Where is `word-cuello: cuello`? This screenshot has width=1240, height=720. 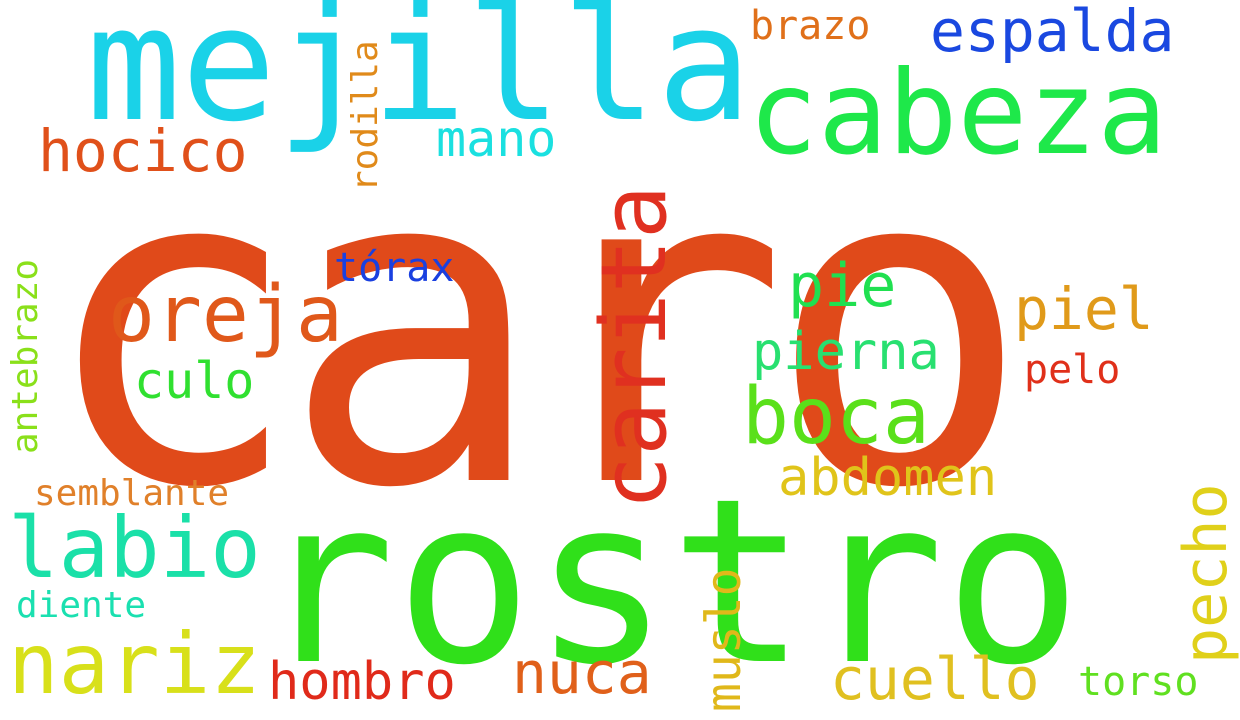 word-cuello: cuello is located at coordinates (935, 679).